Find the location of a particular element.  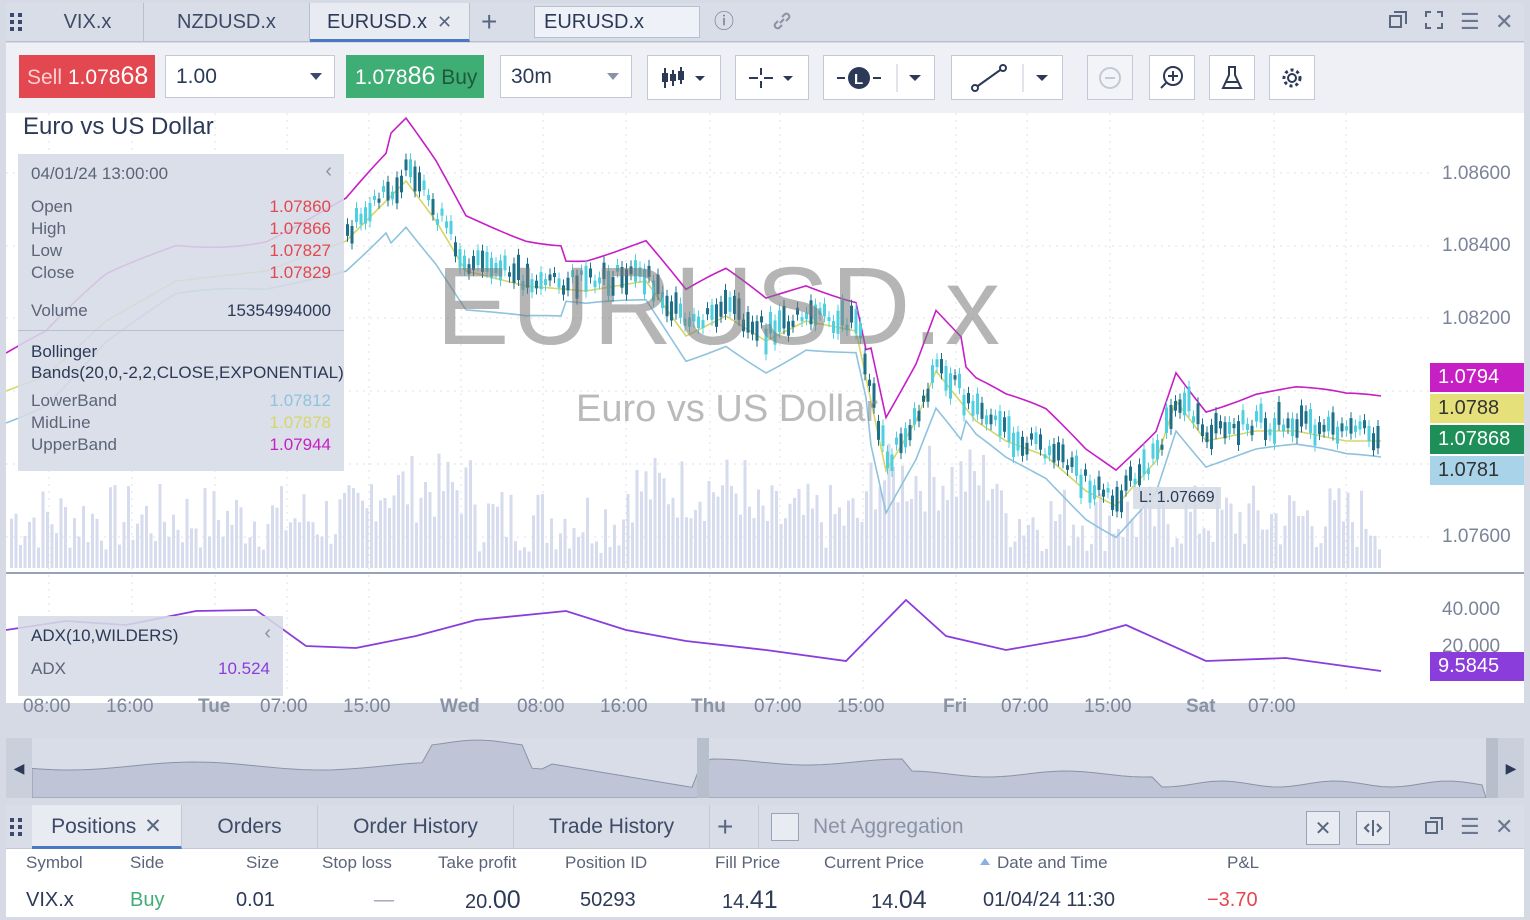

lowerband-label: LowerBand is located at coordinates (74, 400).